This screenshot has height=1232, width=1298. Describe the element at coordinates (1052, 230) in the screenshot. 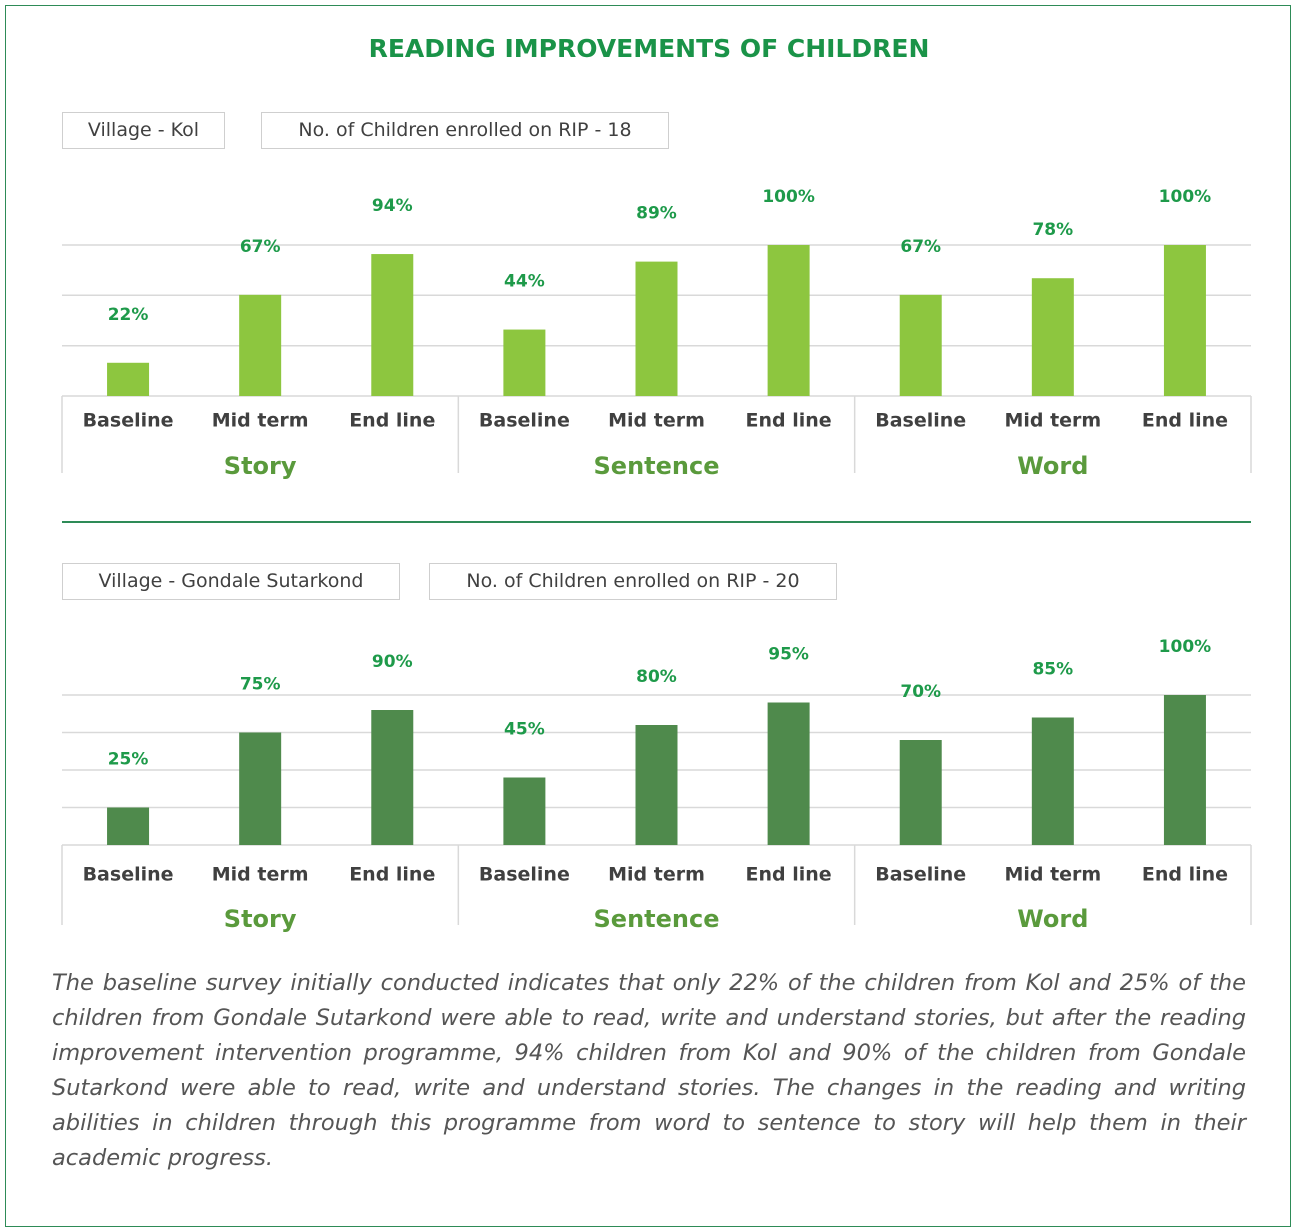

I see `value-label: 78%` at that location.